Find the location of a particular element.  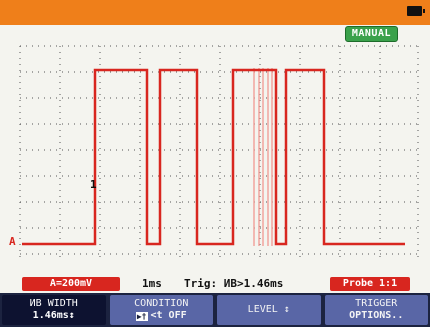

softkey-line1: TRIGGER is located at coordinates (376, 303).